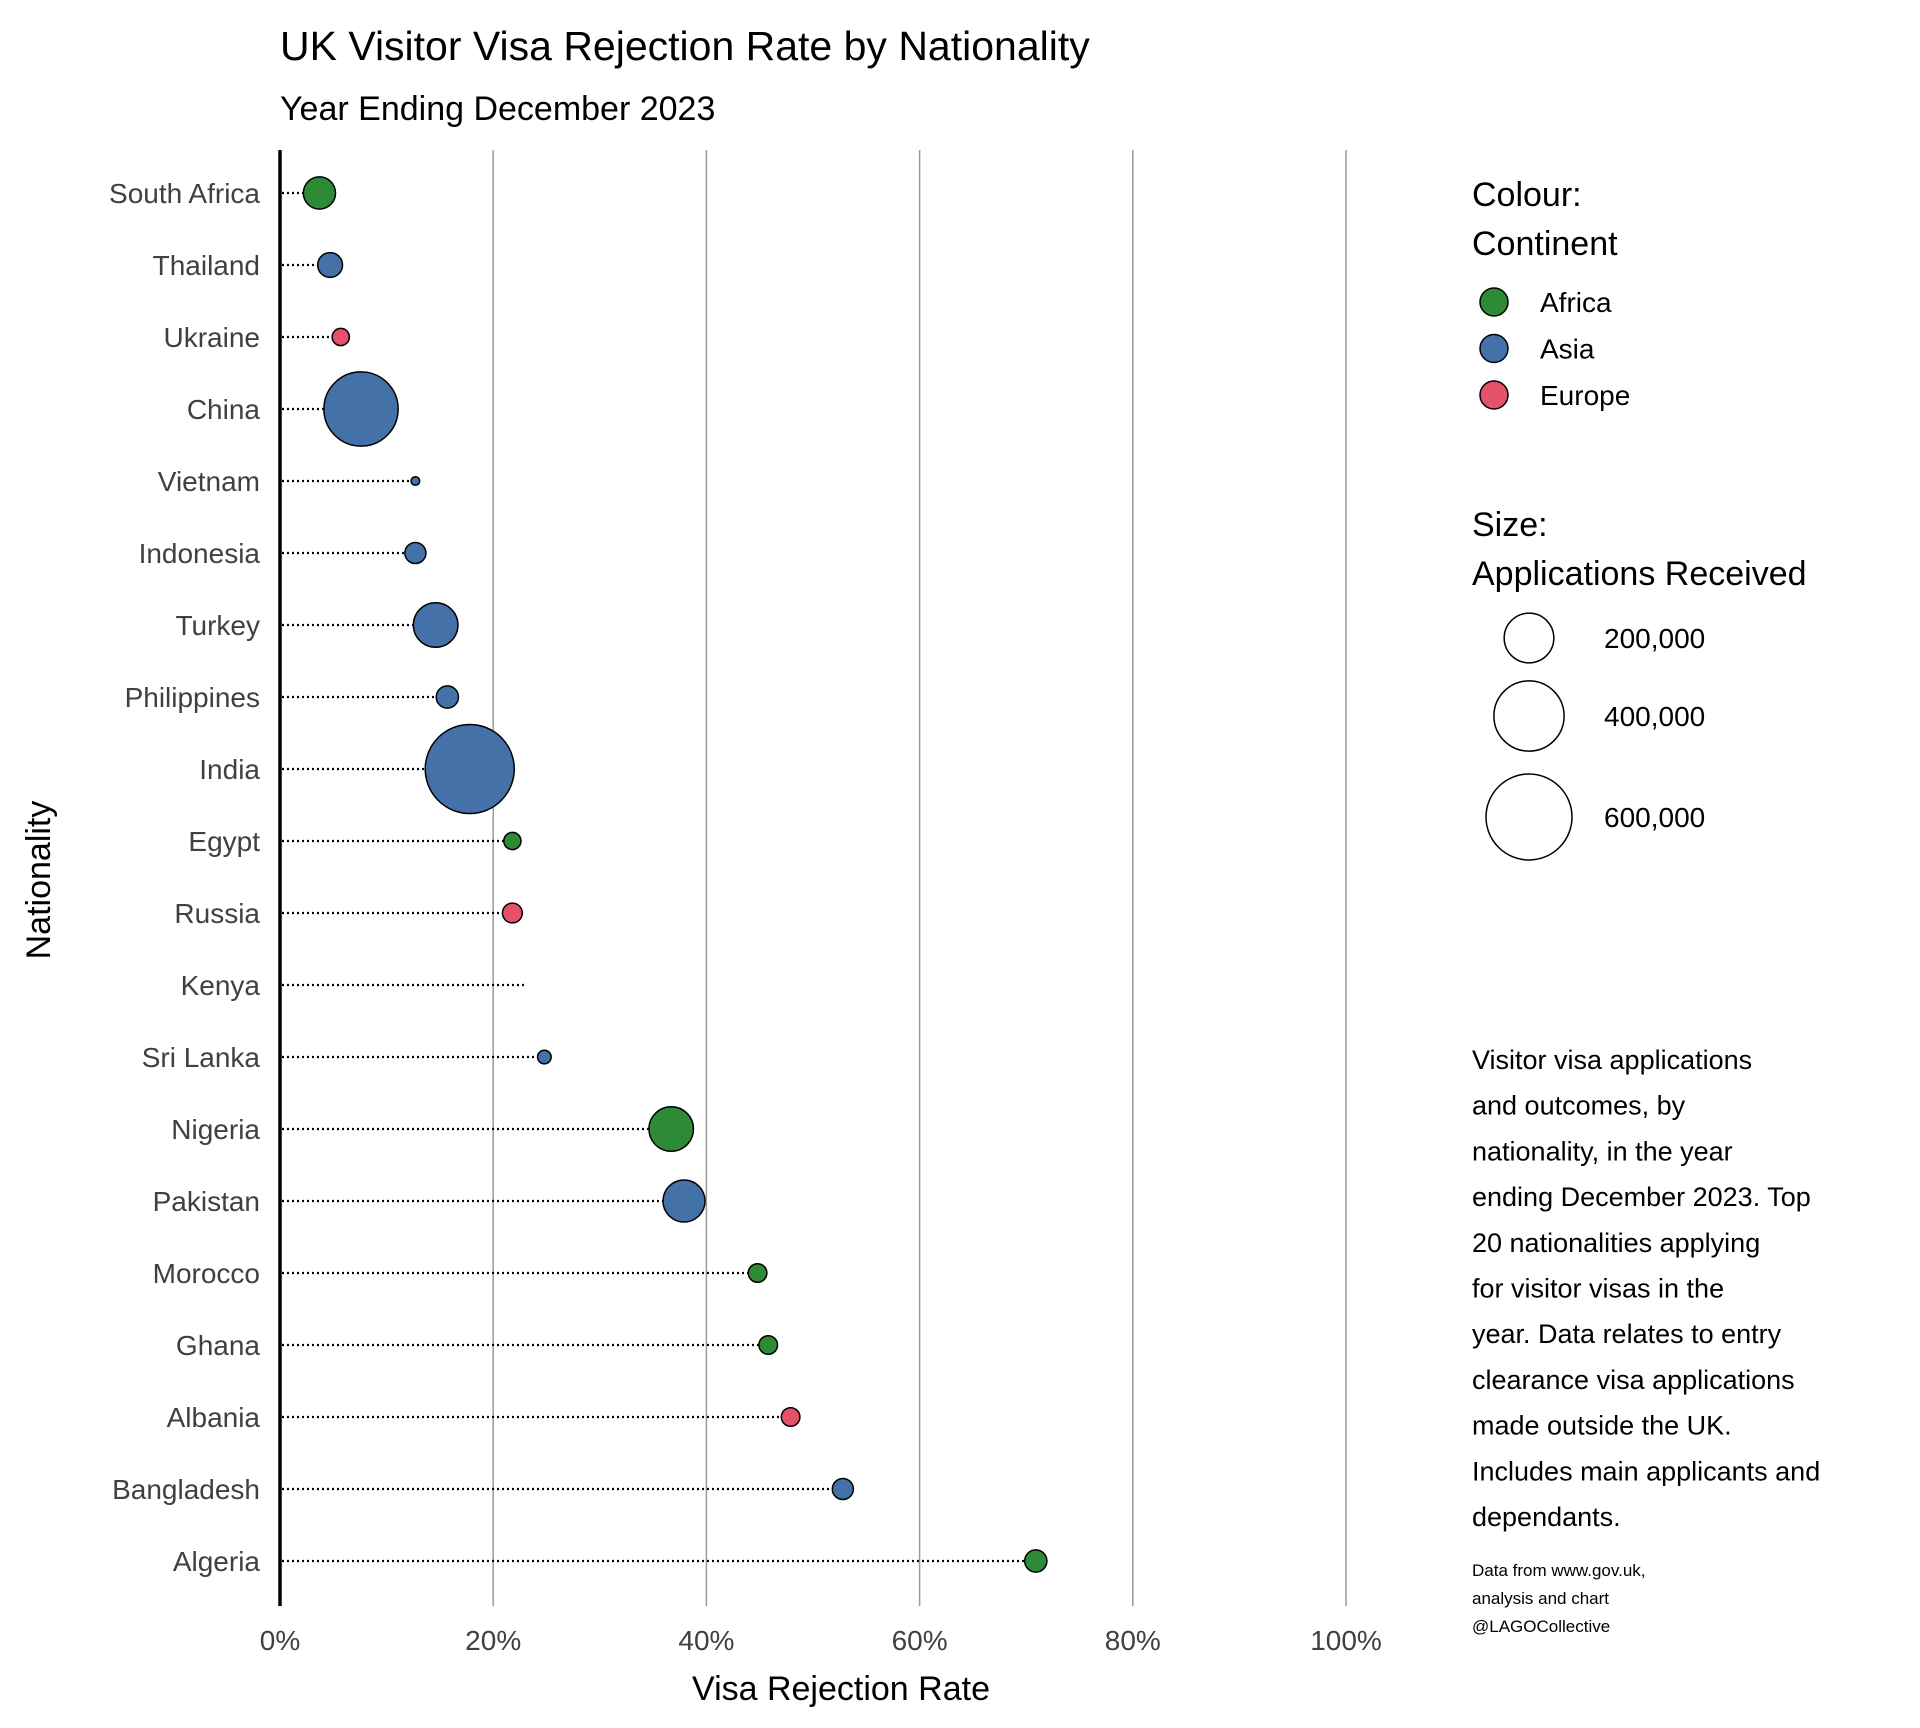  What do you see at coordinates (1576, 302) in the screenshot?
I see `legend-label: Africa` at bounding box center [1576, 302].